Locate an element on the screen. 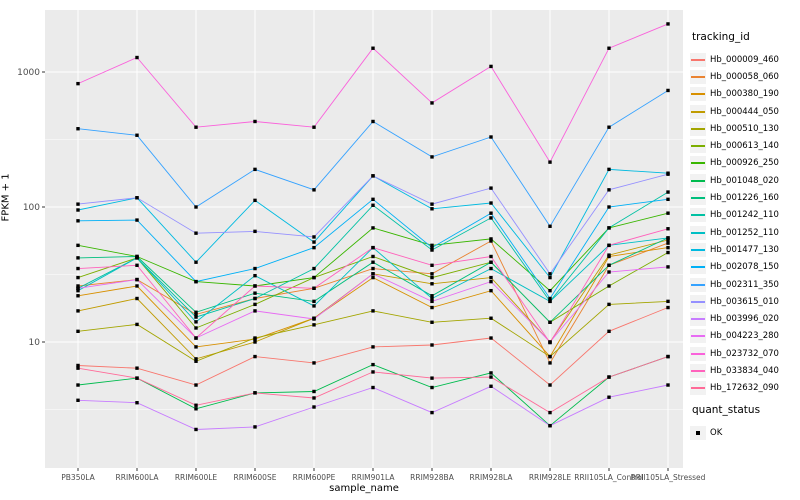 This screenshot has height=500, width=800. legend-item-Hb_023732_070: Hb_023732_070 is located at coordinates (744, 353).